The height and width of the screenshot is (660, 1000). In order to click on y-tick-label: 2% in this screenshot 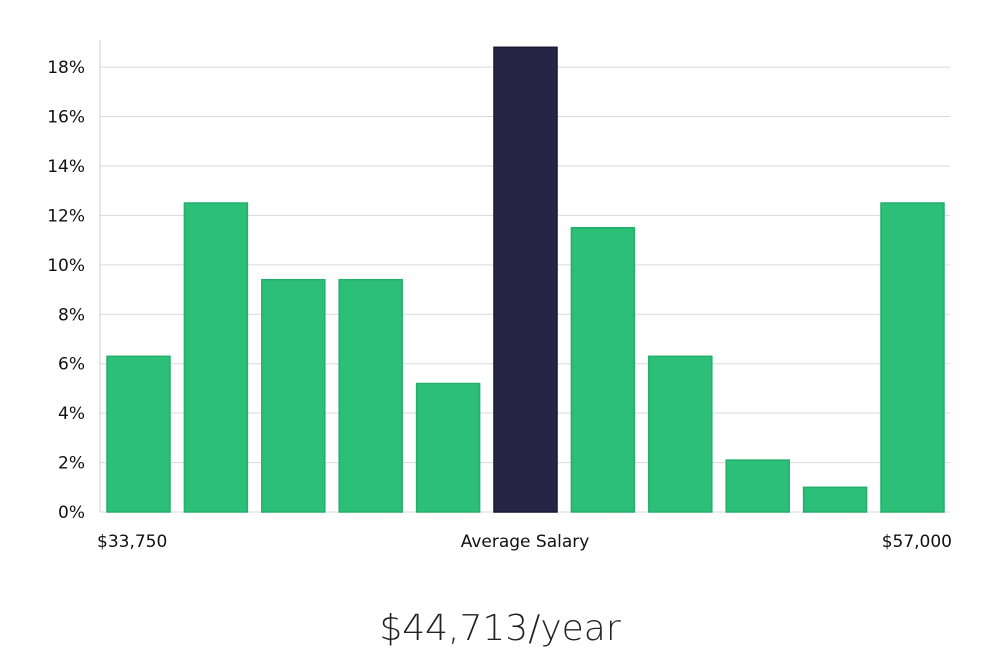, I will do `click(71, 464)`.